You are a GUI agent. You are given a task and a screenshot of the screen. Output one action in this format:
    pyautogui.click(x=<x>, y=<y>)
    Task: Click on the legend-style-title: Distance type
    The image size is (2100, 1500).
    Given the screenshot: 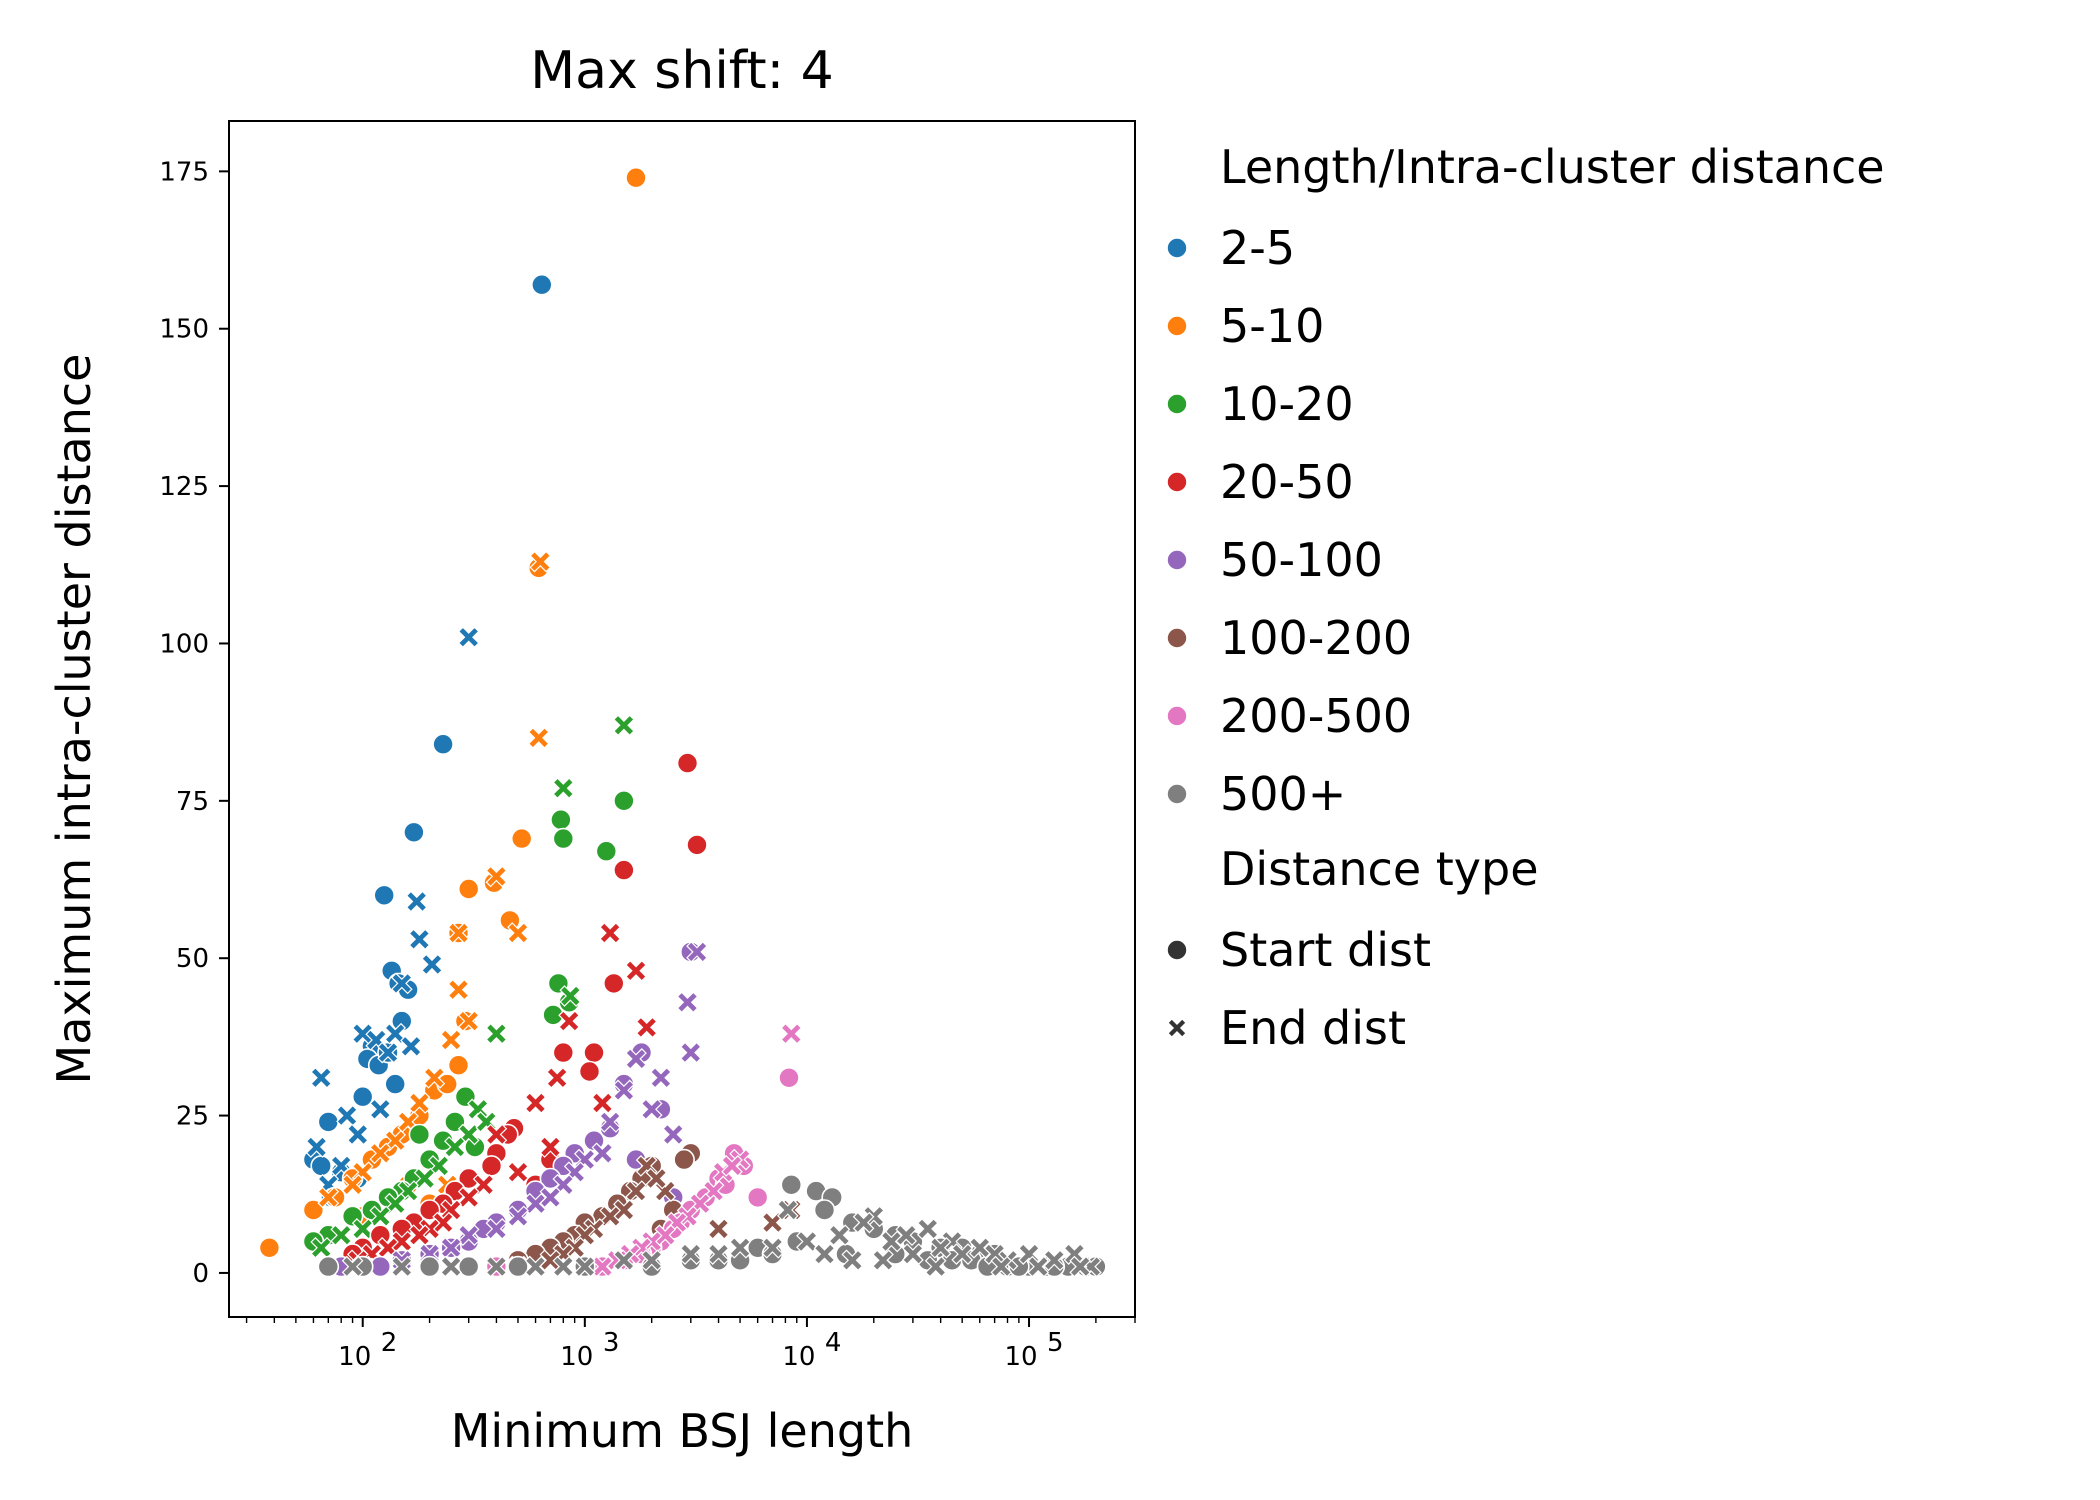 What is the action you would take?
    pyautogui.click(x=1379, y=869)
    